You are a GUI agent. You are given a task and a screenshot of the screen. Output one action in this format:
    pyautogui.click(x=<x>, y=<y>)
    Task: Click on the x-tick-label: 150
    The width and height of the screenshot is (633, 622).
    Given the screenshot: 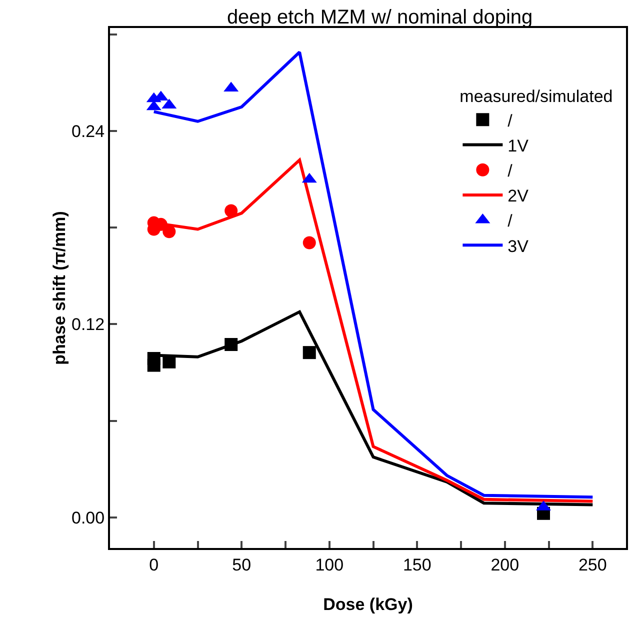 What is the action you would take?
    pyautogui.click(x=417, y=564)
    